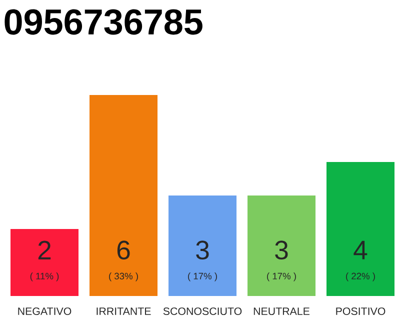  Describe the element at coordinates (282, 312) in the screenshot. I see `x-tick-label: NEUTRALE` at that location.